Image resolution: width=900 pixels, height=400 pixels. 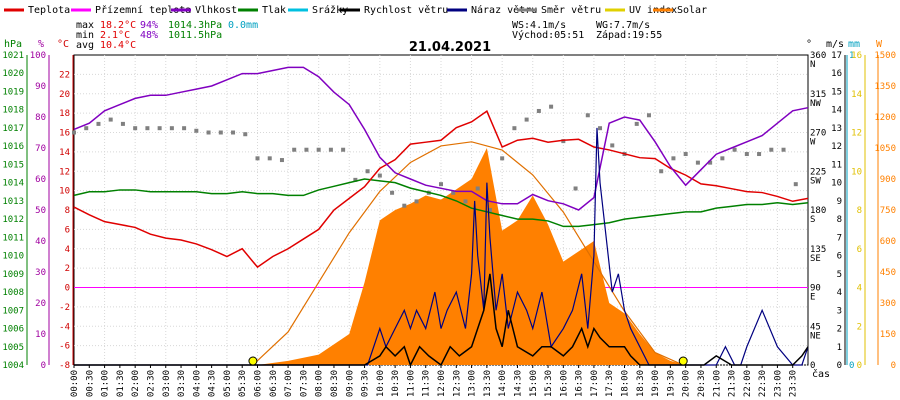 What do you see at coordinates (13, 147) in the screenshot?
I see `tick-hpa: 1016` at bounding box center [13, 147].